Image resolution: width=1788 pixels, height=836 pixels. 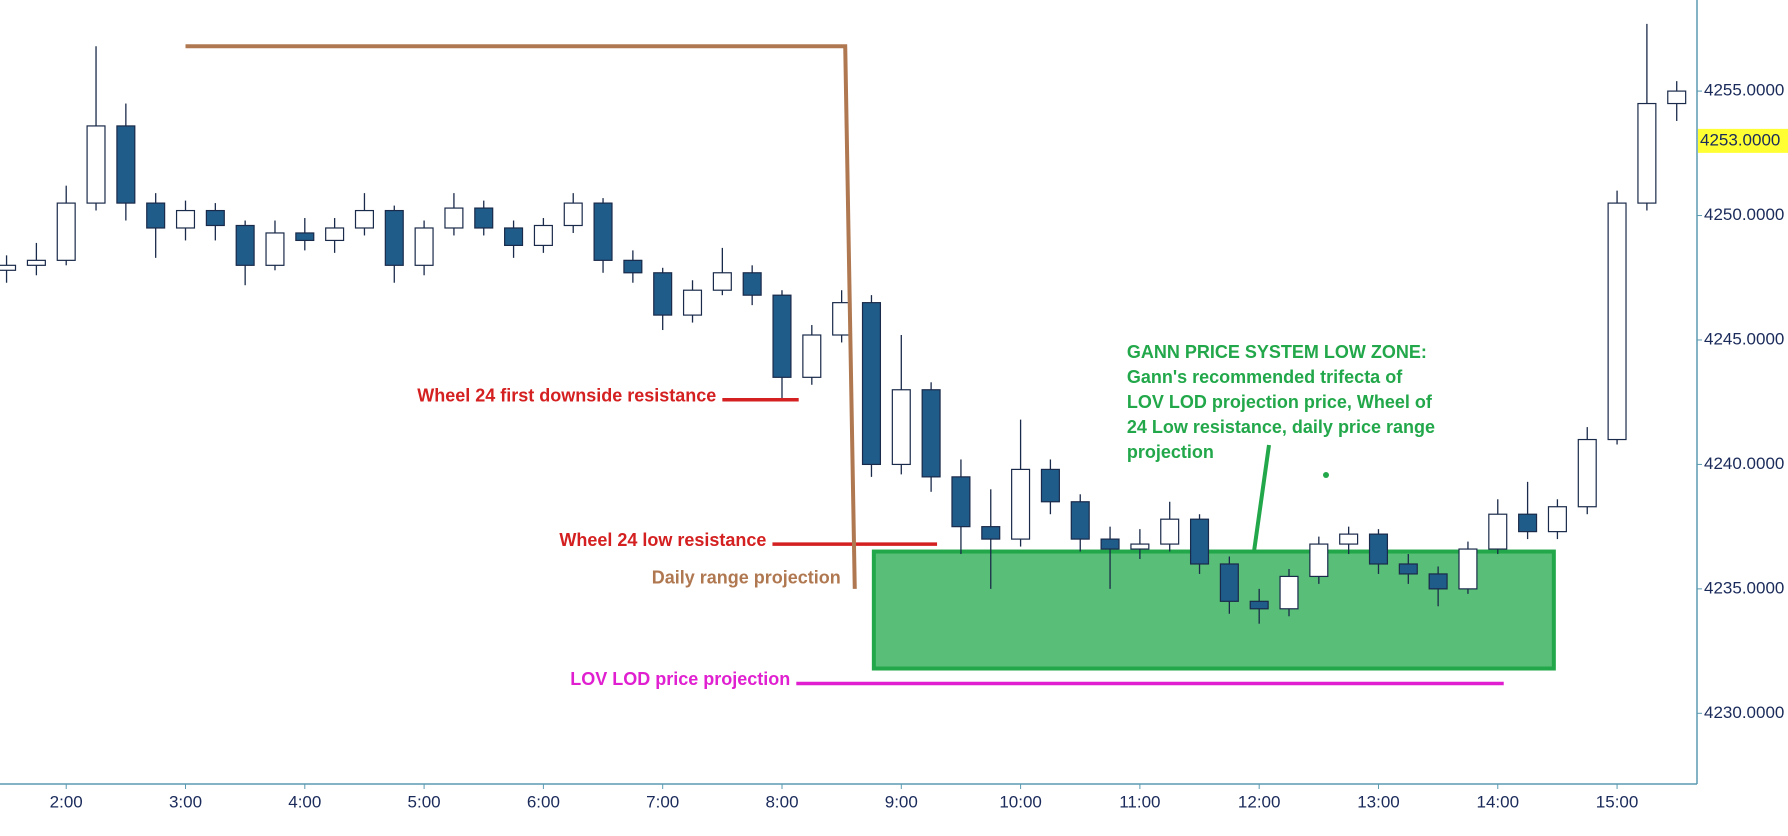 What do you see at coordinates (1744, 90) in the screenshot?
I see `y-tick-label: 4255.0000` at bounding box center [1744, 90].